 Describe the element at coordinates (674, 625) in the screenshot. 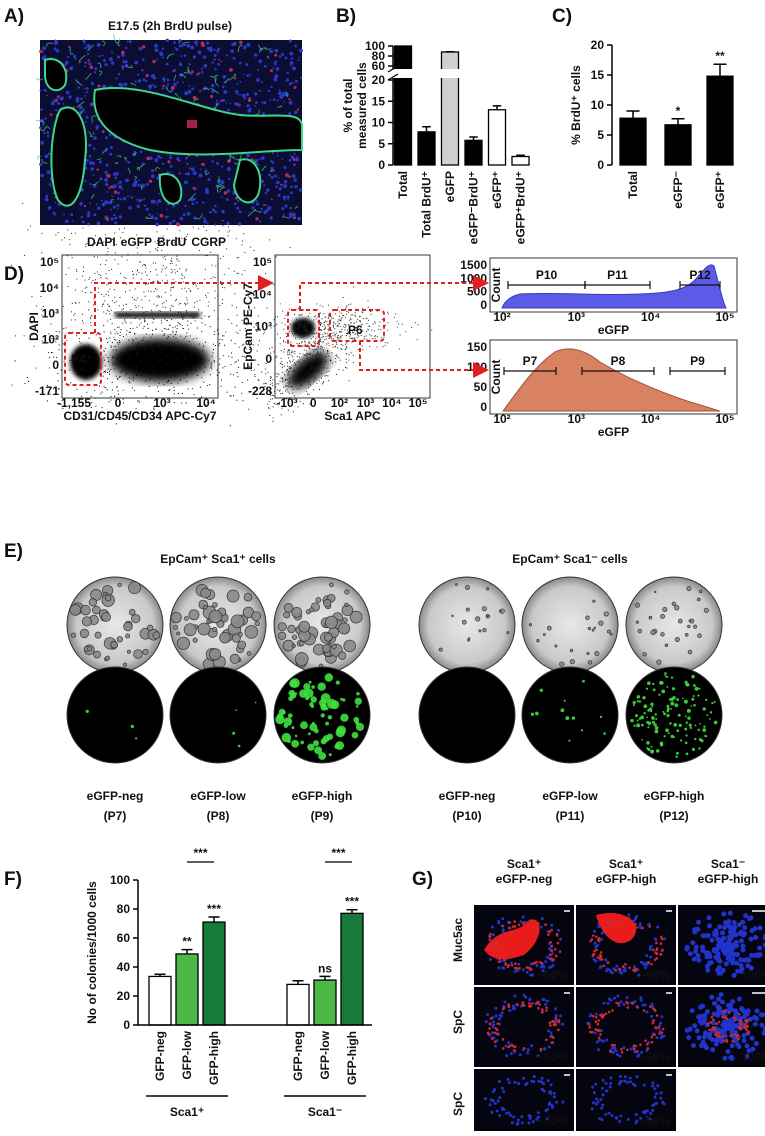

I see `well` at that location.